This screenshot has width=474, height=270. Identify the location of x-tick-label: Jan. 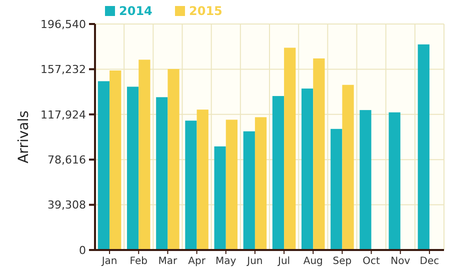
(109, 261).